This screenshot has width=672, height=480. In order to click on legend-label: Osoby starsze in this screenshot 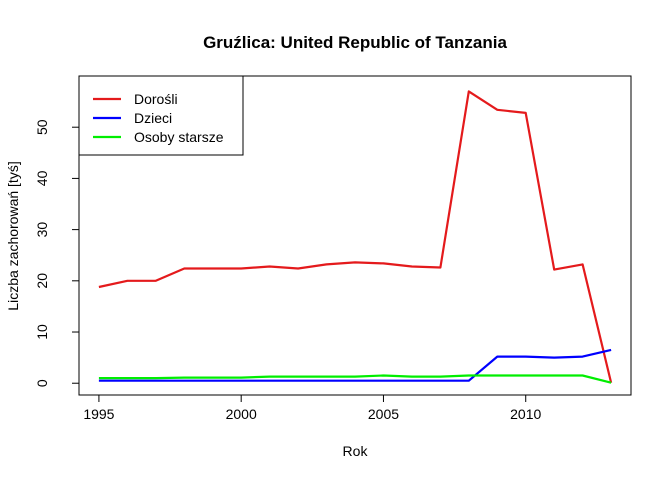, I will do `click(179, 137)`.